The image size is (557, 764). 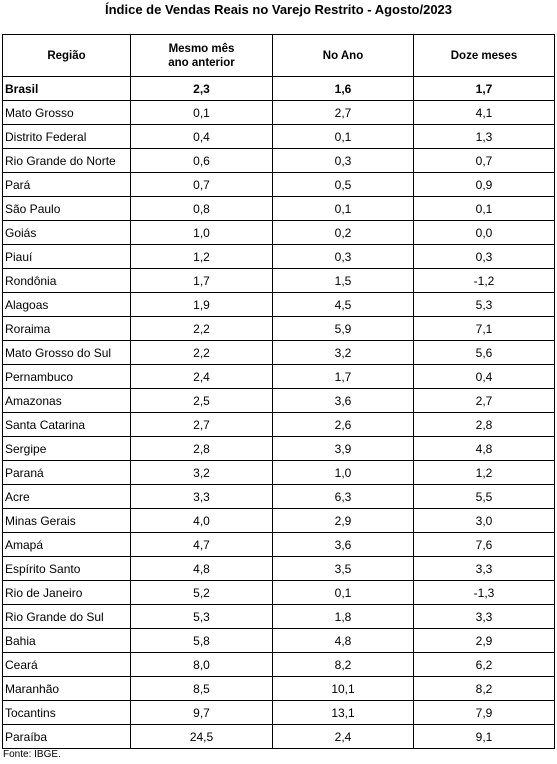 I want to click on cell: 0,7, so click(x=484, y=160).